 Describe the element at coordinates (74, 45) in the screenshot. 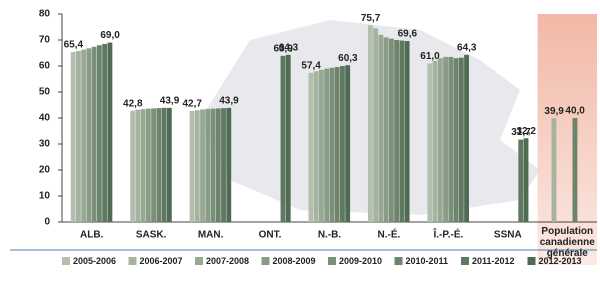

I see `value-label: 65,4` at that location.